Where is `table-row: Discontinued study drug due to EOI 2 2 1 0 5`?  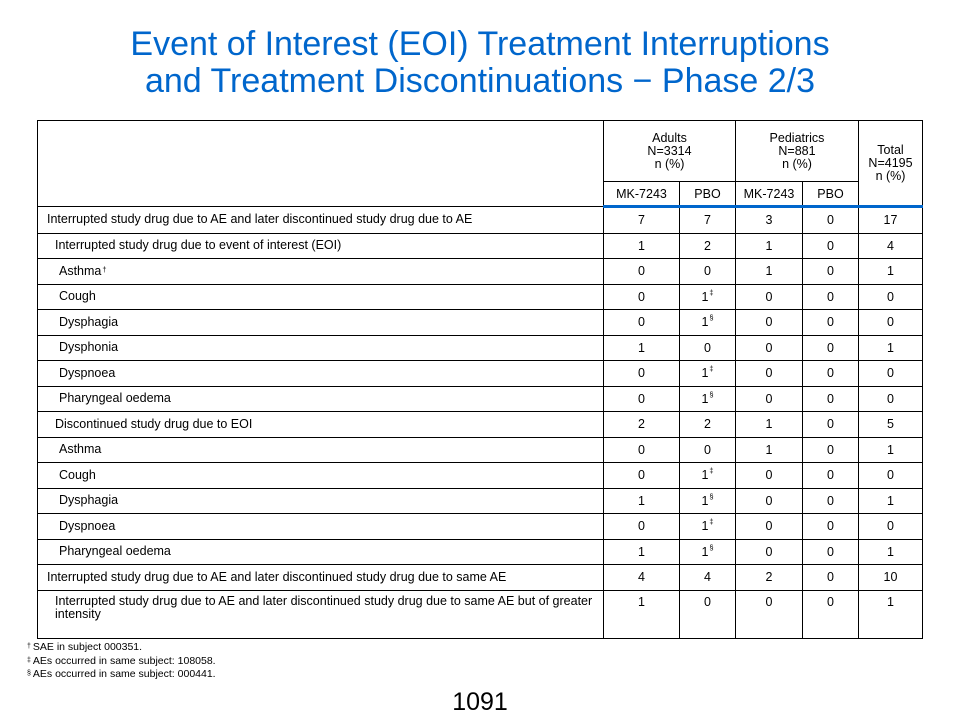 table-row: Discontinued study drug due to EOI 2 2 1 0 5 is located at coordinates (480, 424).